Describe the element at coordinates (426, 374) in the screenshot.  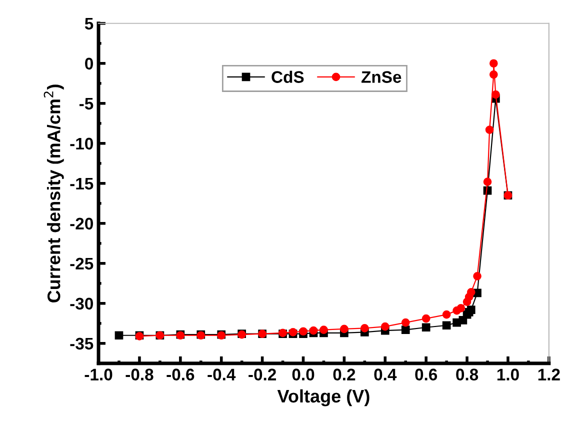
I see `x-tick-label: 0.6` at that location.